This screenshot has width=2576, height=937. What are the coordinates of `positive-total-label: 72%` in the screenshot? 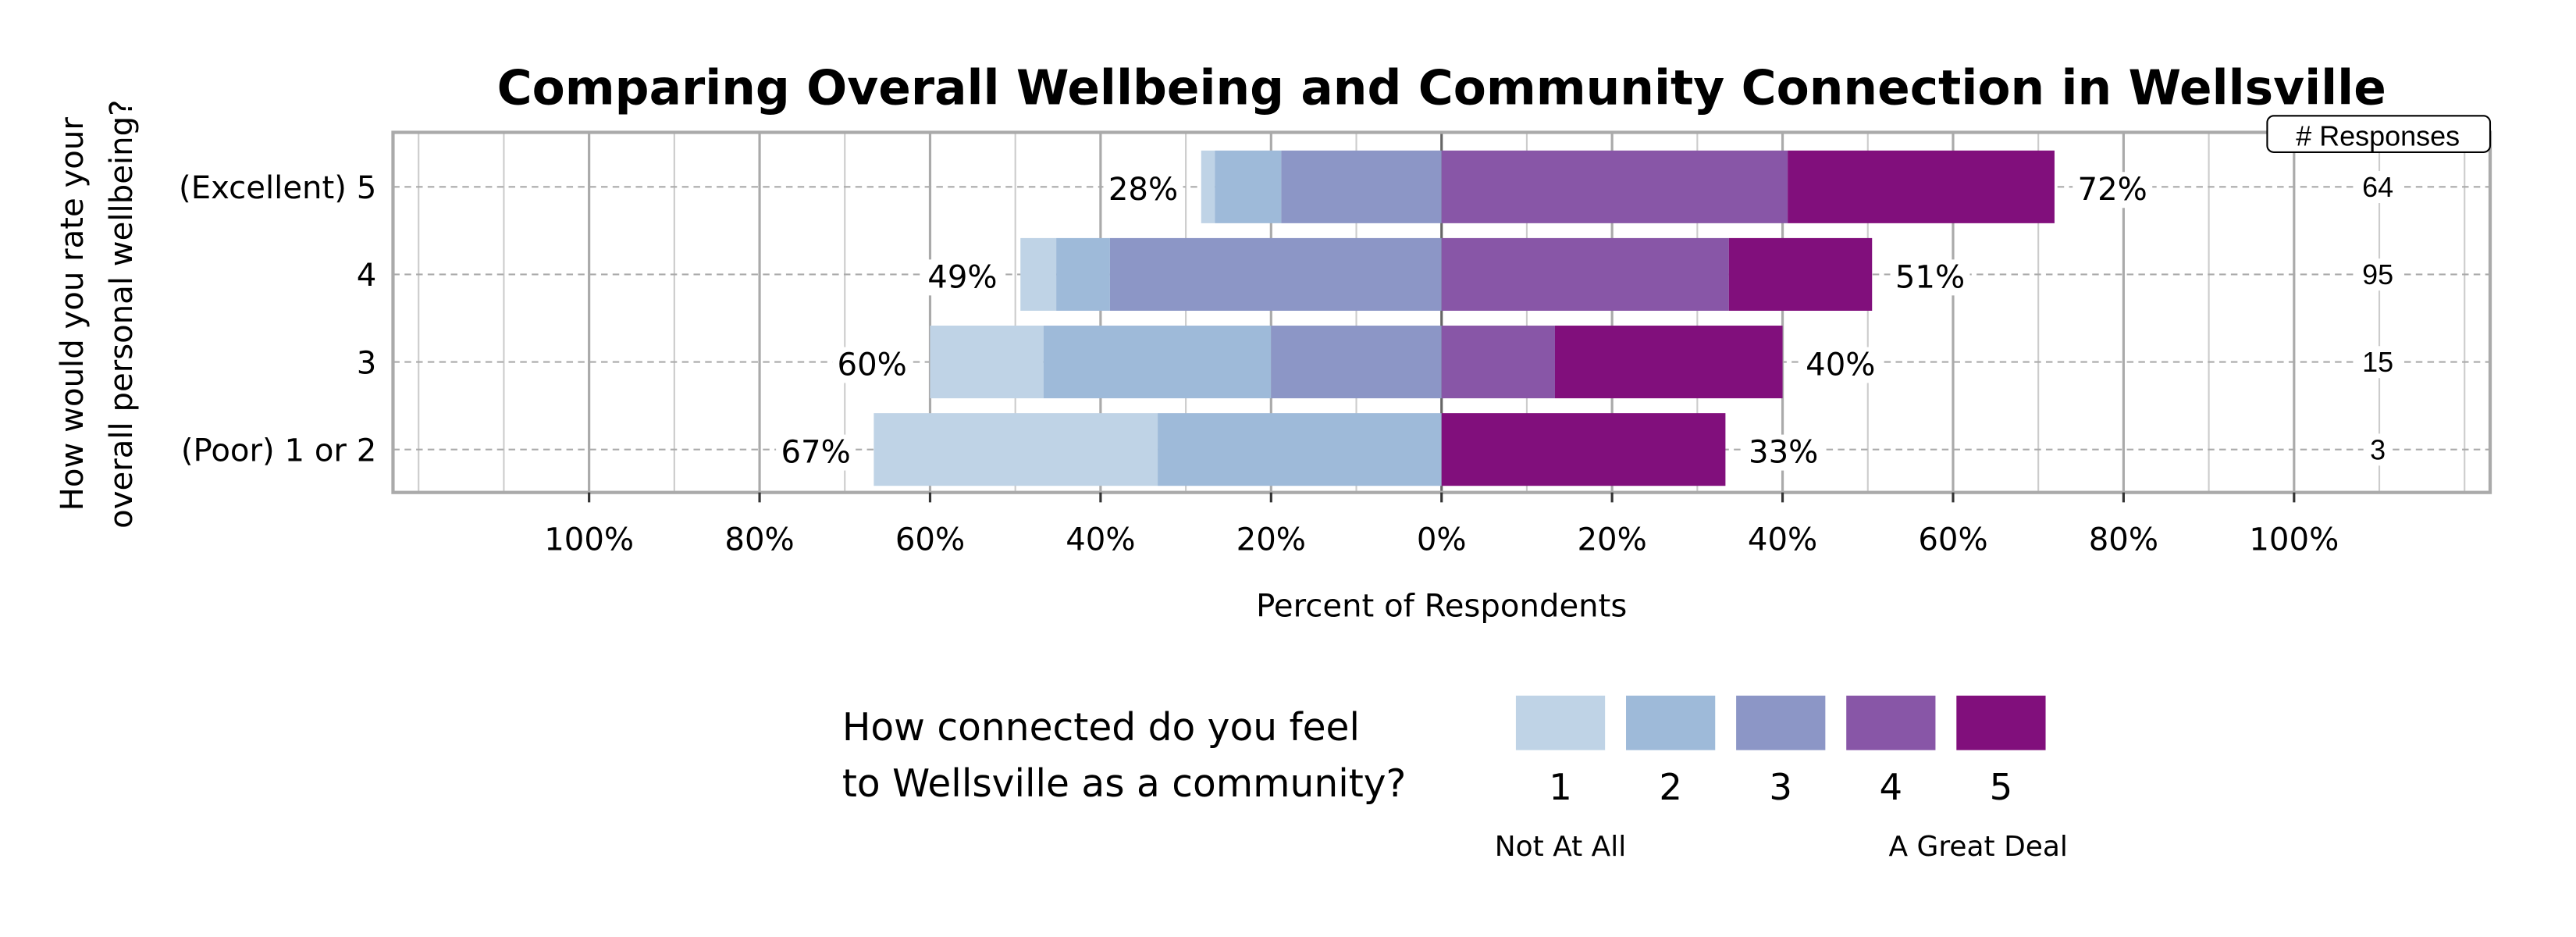 It's located at (2112, 190).